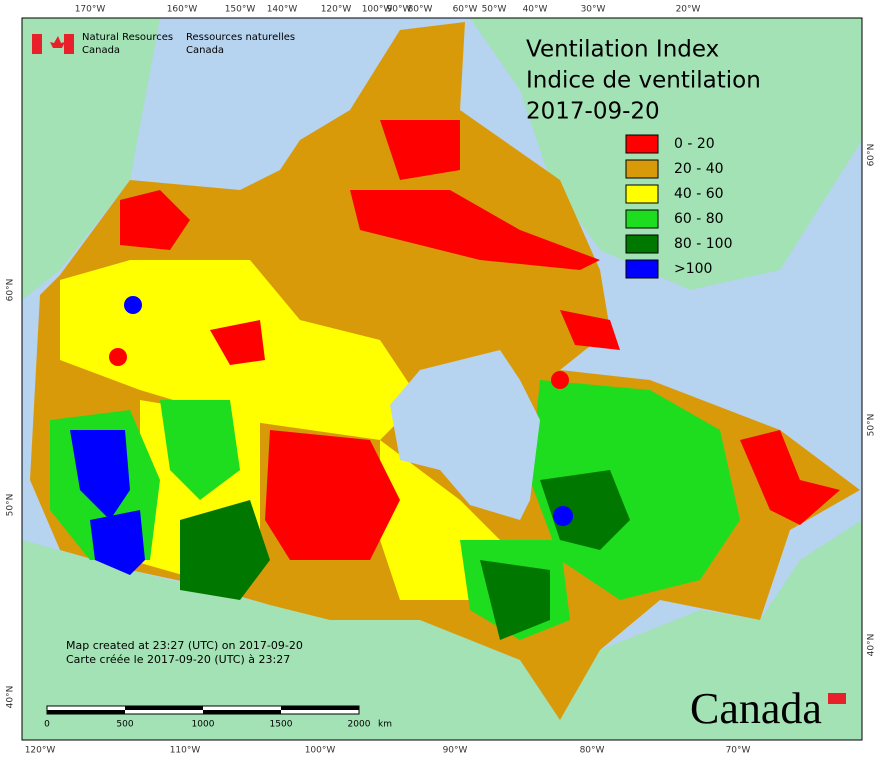  I want to click on scale-label: 1500, so click(281, 725).